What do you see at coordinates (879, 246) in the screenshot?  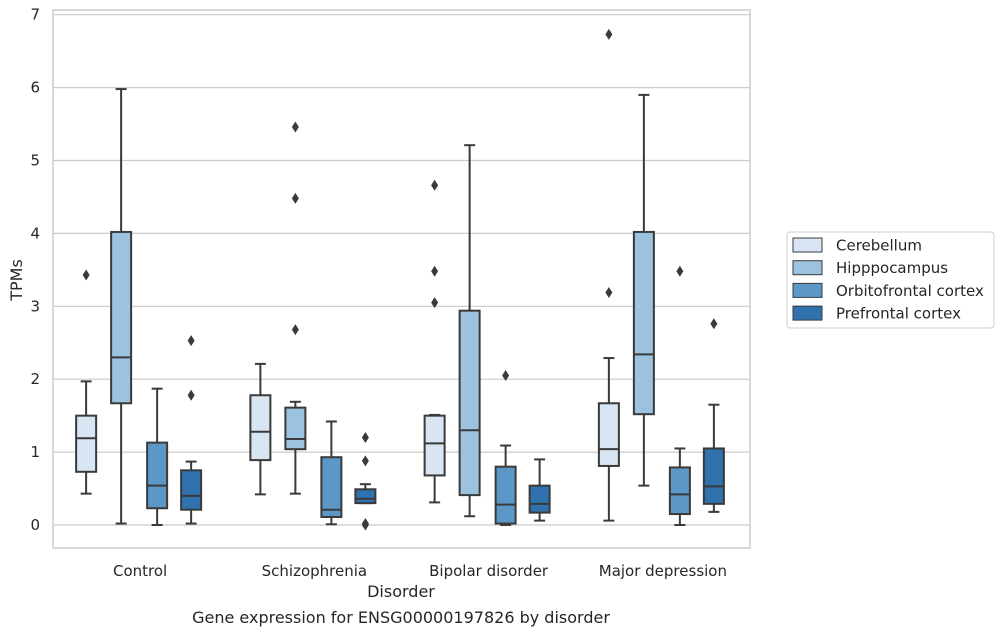 I see `legend-label: Cerebellum` at bounding box center [879, 246].